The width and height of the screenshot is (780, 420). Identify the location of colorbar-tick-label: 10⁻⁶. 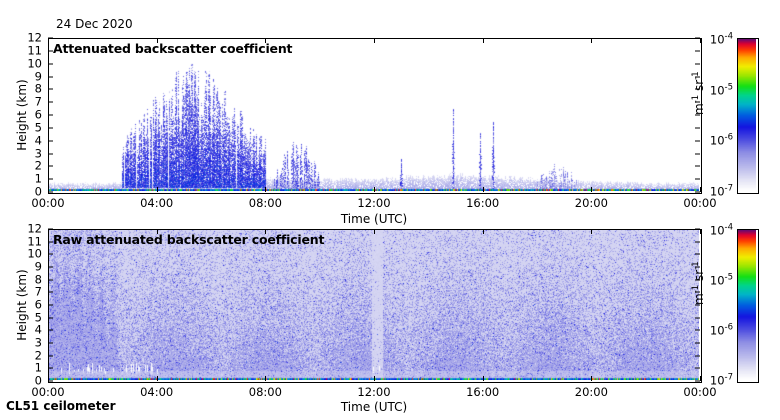
(721, 330).